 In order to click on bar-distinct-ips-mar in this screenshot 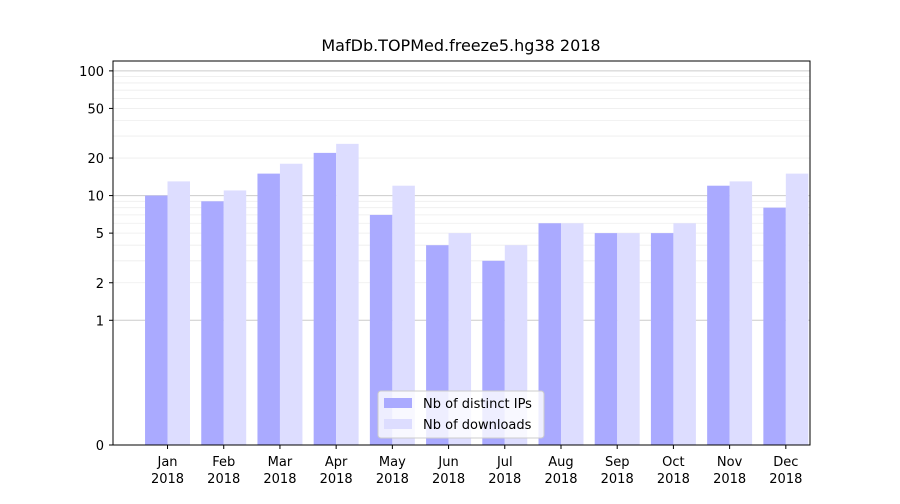, I will do `click(268, 309)`.